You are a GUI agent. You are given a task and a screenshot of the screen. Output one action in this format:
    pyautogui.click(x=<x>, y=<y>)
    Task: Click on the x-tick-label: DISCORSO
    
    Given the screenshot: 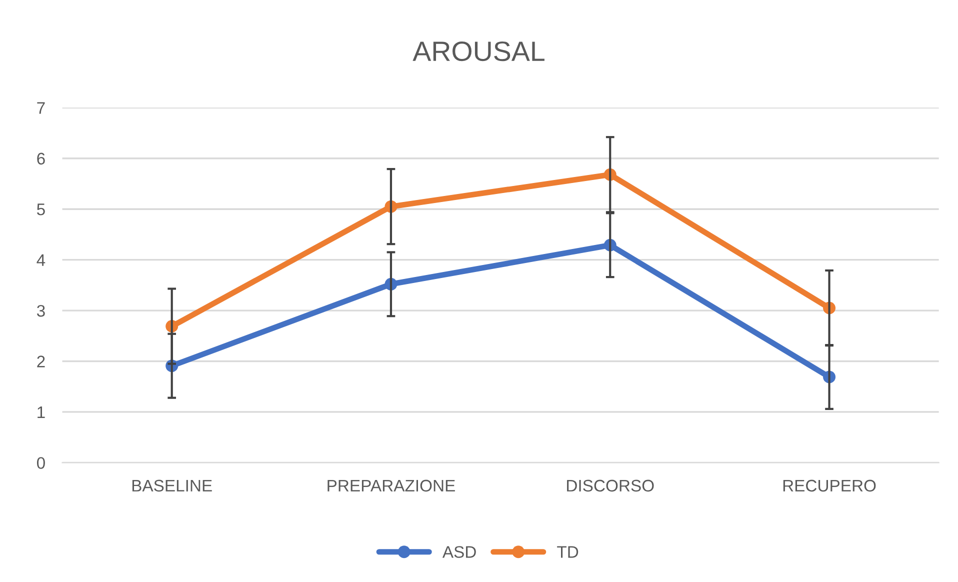 What is the action you would take?
    pyautogui.click(x=610, y=486)
    